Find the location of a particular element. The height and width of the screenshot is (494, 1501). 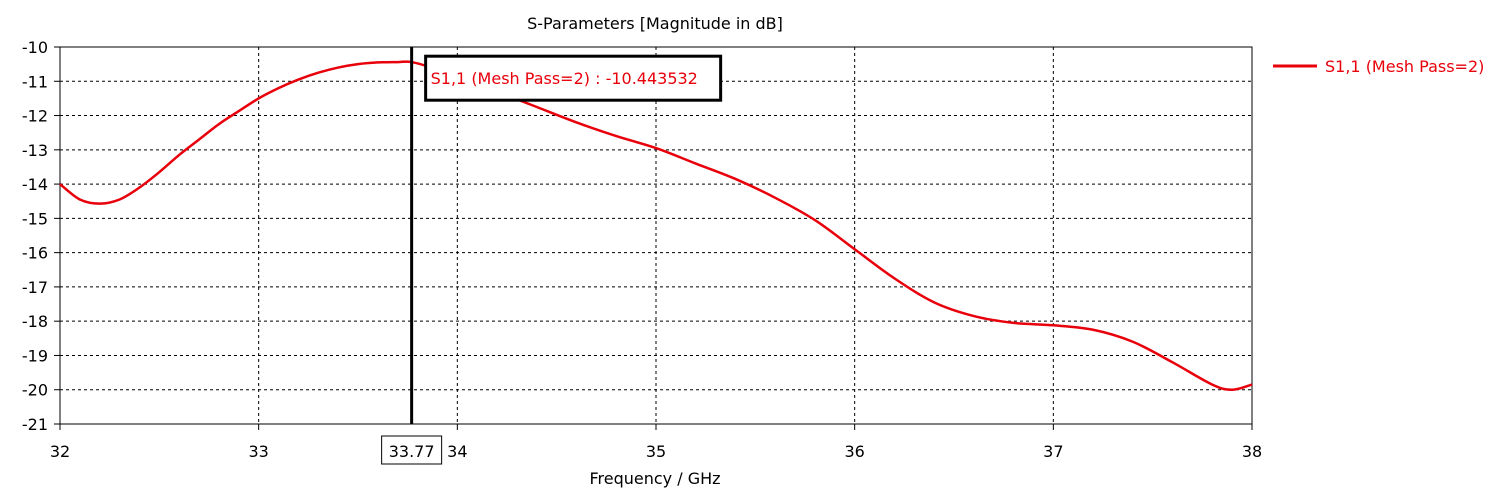

y-tick-label: -21 is located at coordinates (35, 424).